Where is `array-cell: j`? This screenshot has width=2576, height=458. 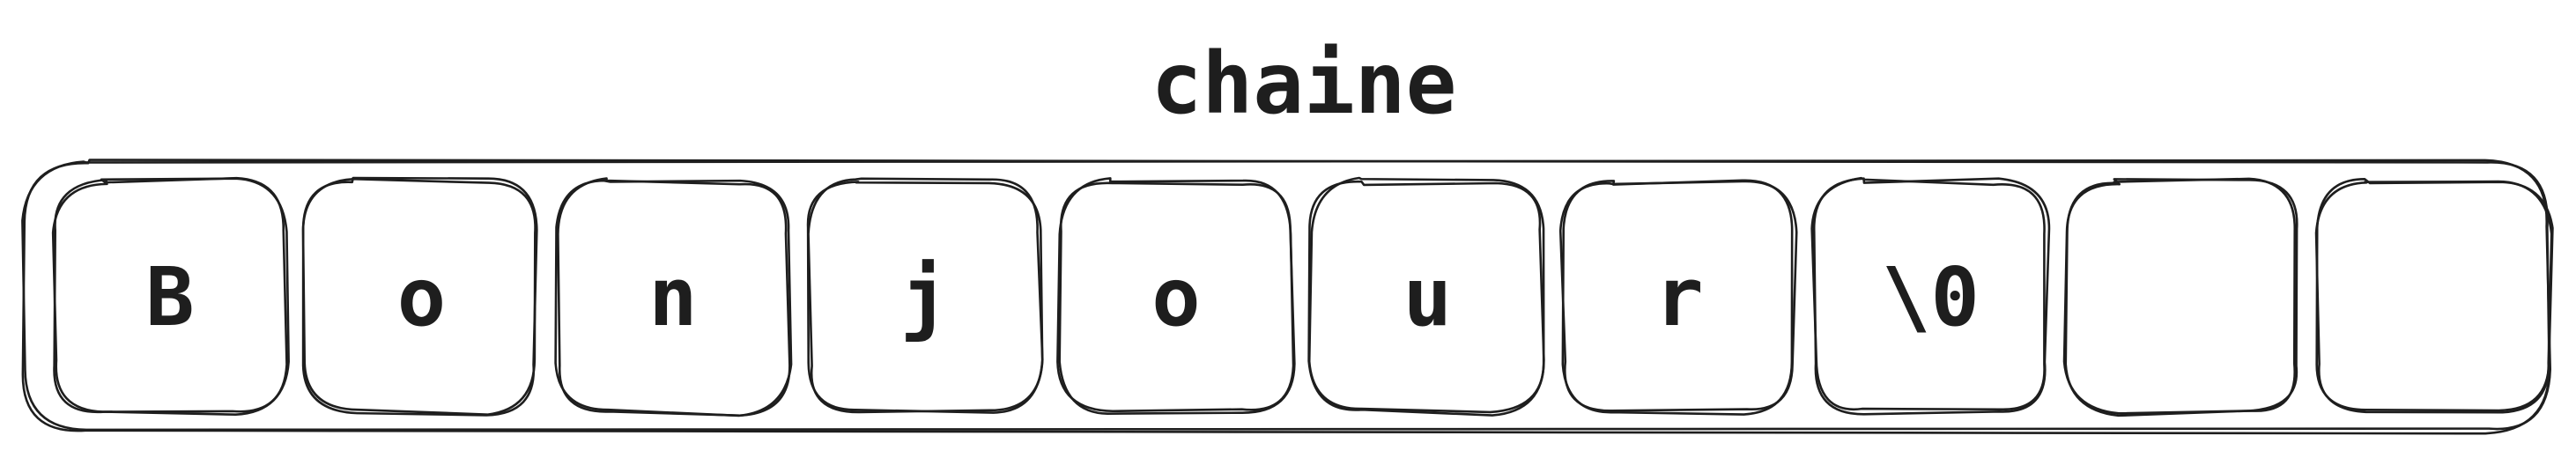
array-cell: j is located at coordinates (925, 295).